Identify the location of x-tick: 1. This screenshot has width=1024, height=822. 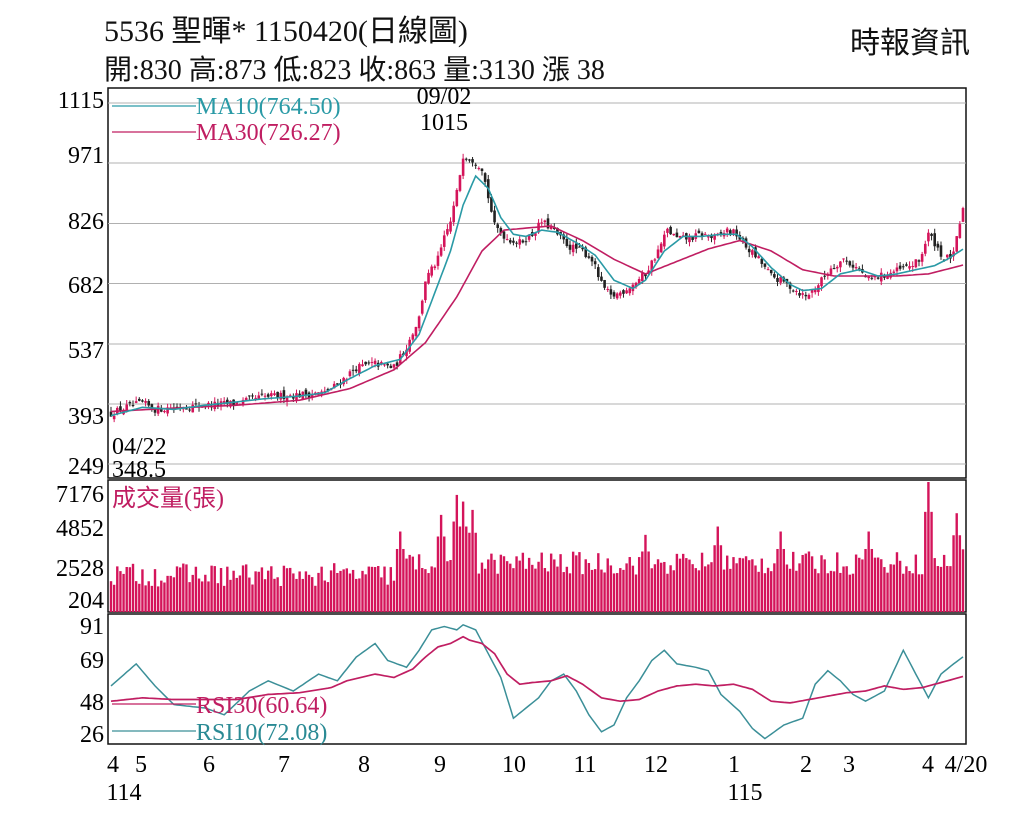
(734, 765).